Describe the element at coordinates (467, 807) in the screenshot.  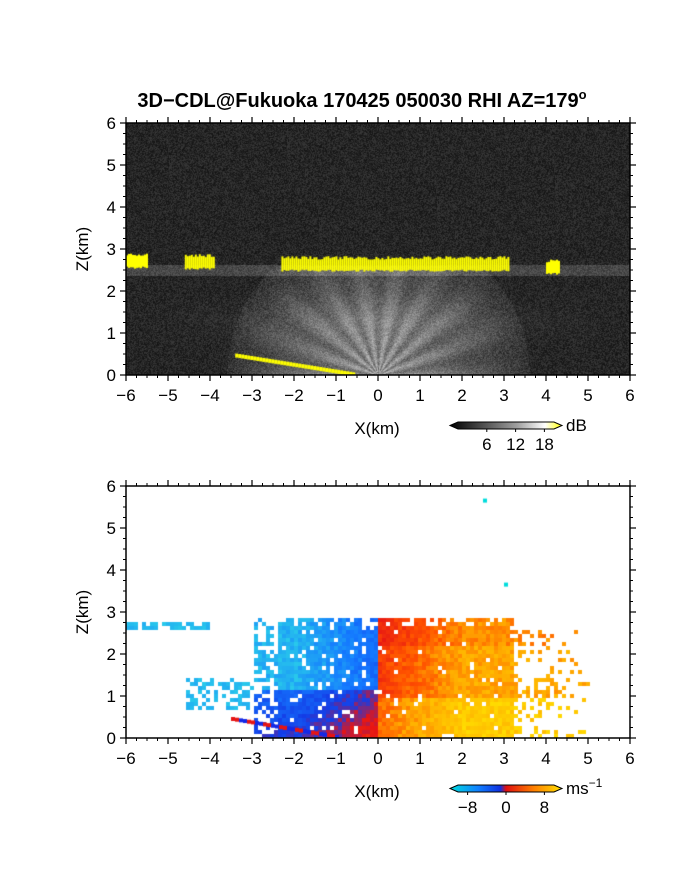
I see `colorbar-tick-label: −8` at that location.